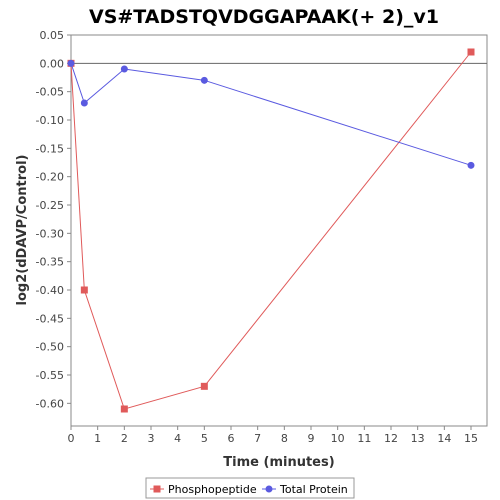  I want to click on y-tick-label: -0.20, so click(50, 177).